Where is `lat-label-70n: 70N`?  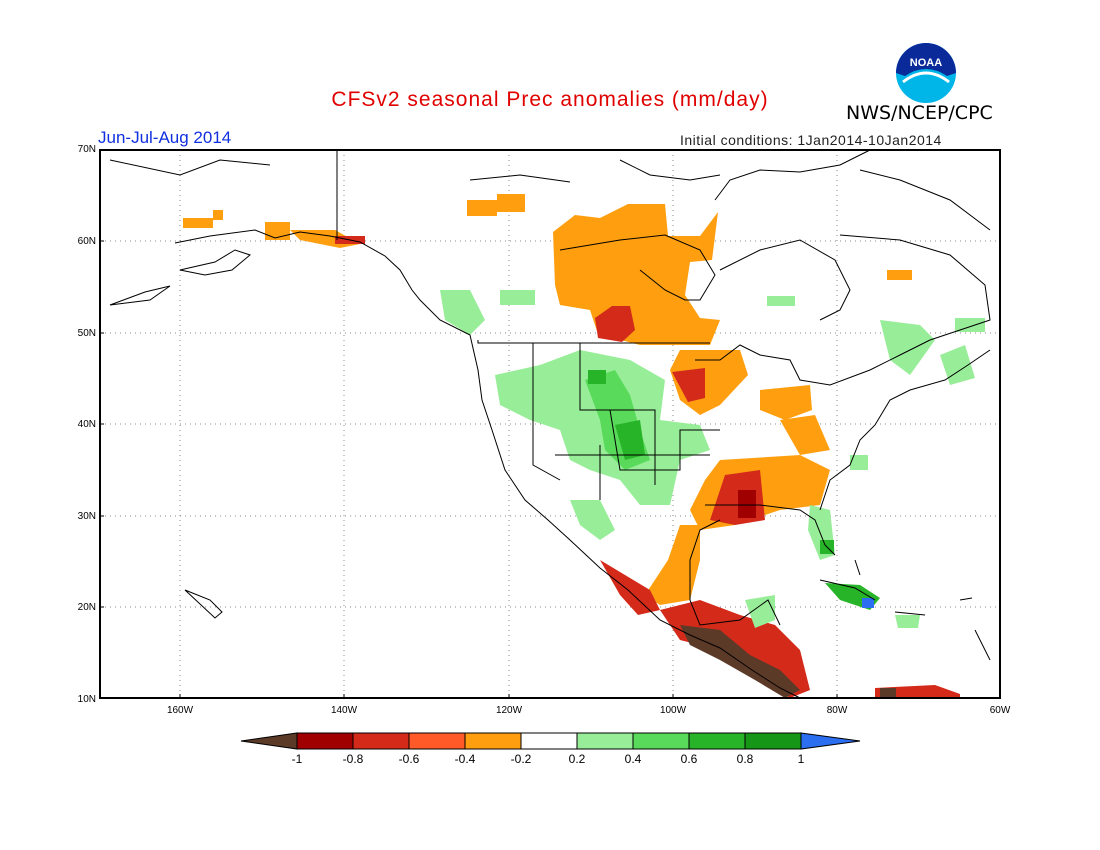
lat-label-70n: 70N is located at coordinates (86, 149).